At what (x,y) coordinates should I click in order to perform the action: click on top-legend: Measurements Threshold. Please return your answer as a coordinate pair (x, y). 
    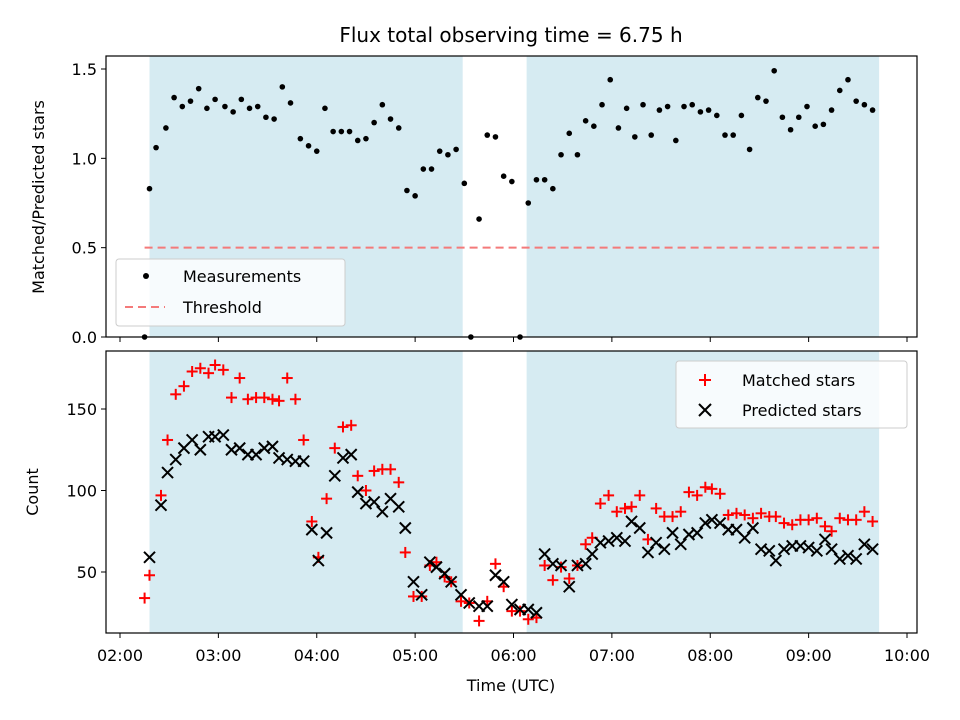
    Looking at the image, I should click on (230, 292).